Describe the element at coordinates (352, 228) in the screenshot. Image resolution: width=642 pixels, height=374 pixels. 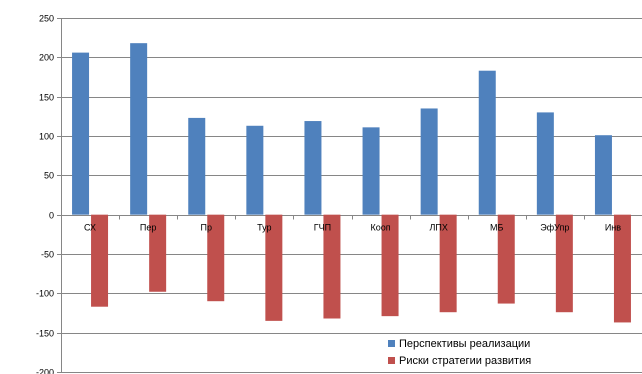
I see `category-labels: СХ Пер Пр Тур ГЧП Кооп ЛПХ МБ ЭфУпр Инв` at that location.